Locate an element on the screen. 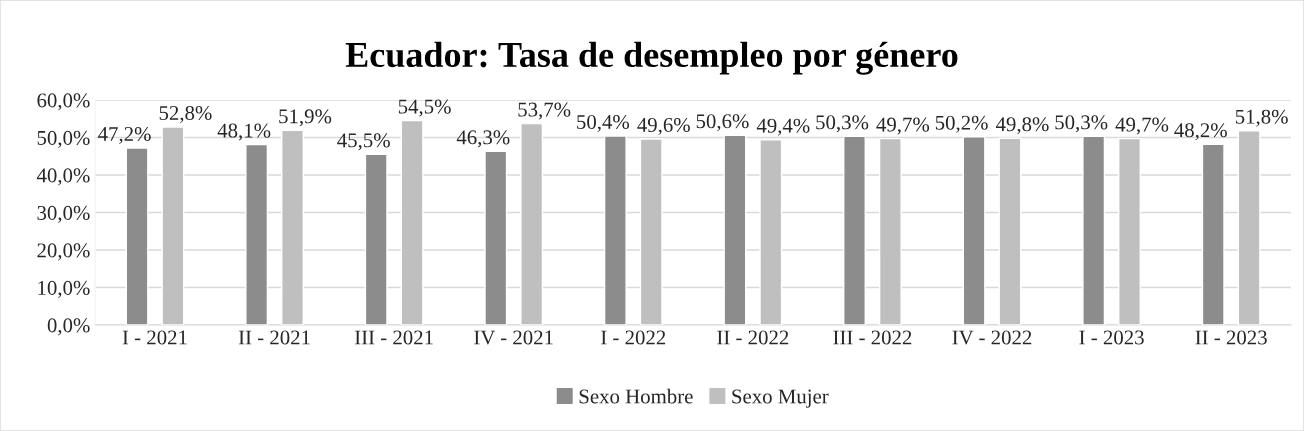 The image size is (1304, 431). data-label: 49,4% is located at coordinates (783, 127).